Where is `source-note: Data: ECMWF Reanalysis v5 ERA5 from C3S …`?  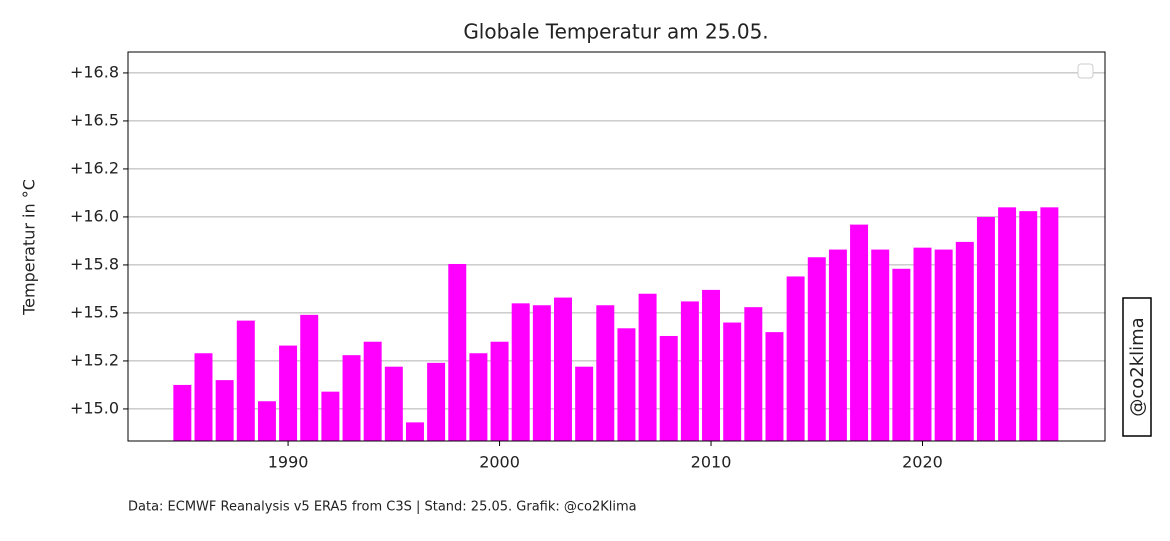 source-note: Data: ECMWF Reanalysis v5 ERA5 from C3S … is located at coordinates (382, 507).